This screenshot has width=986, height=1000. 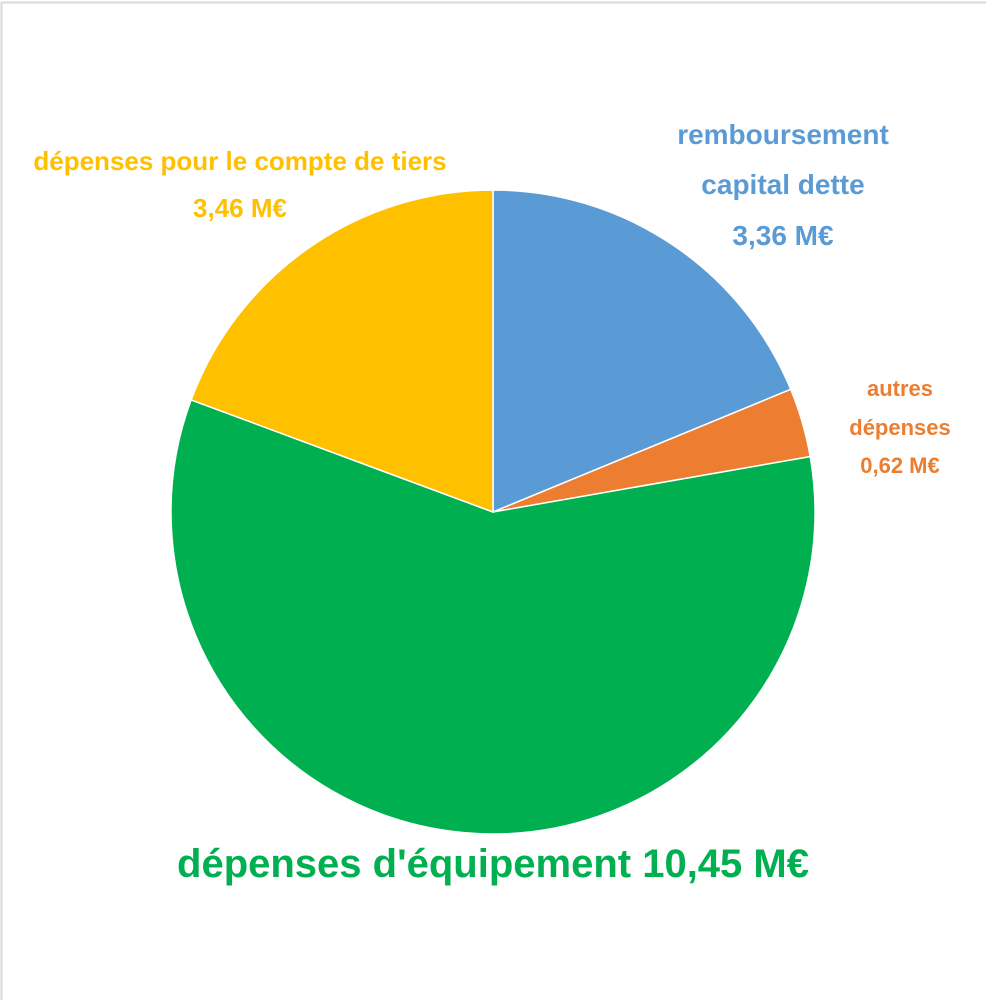 What do you see at coordinates (900, 408) in the screenshot?
I see `category-label: autres dépenses` at bounding box center [900, 408].